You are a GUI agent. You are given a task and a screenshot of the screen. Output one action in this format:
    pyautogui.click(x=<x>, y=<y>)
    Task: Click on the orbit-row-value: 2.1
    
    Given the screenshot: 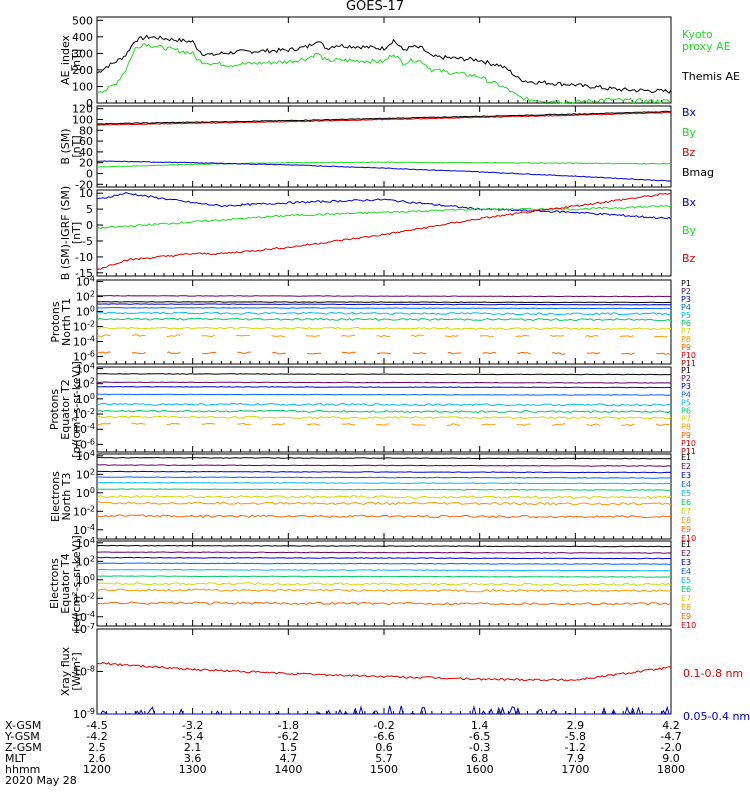 What is the action you would take?
    pyautogui.click(x=193, y=747)
    